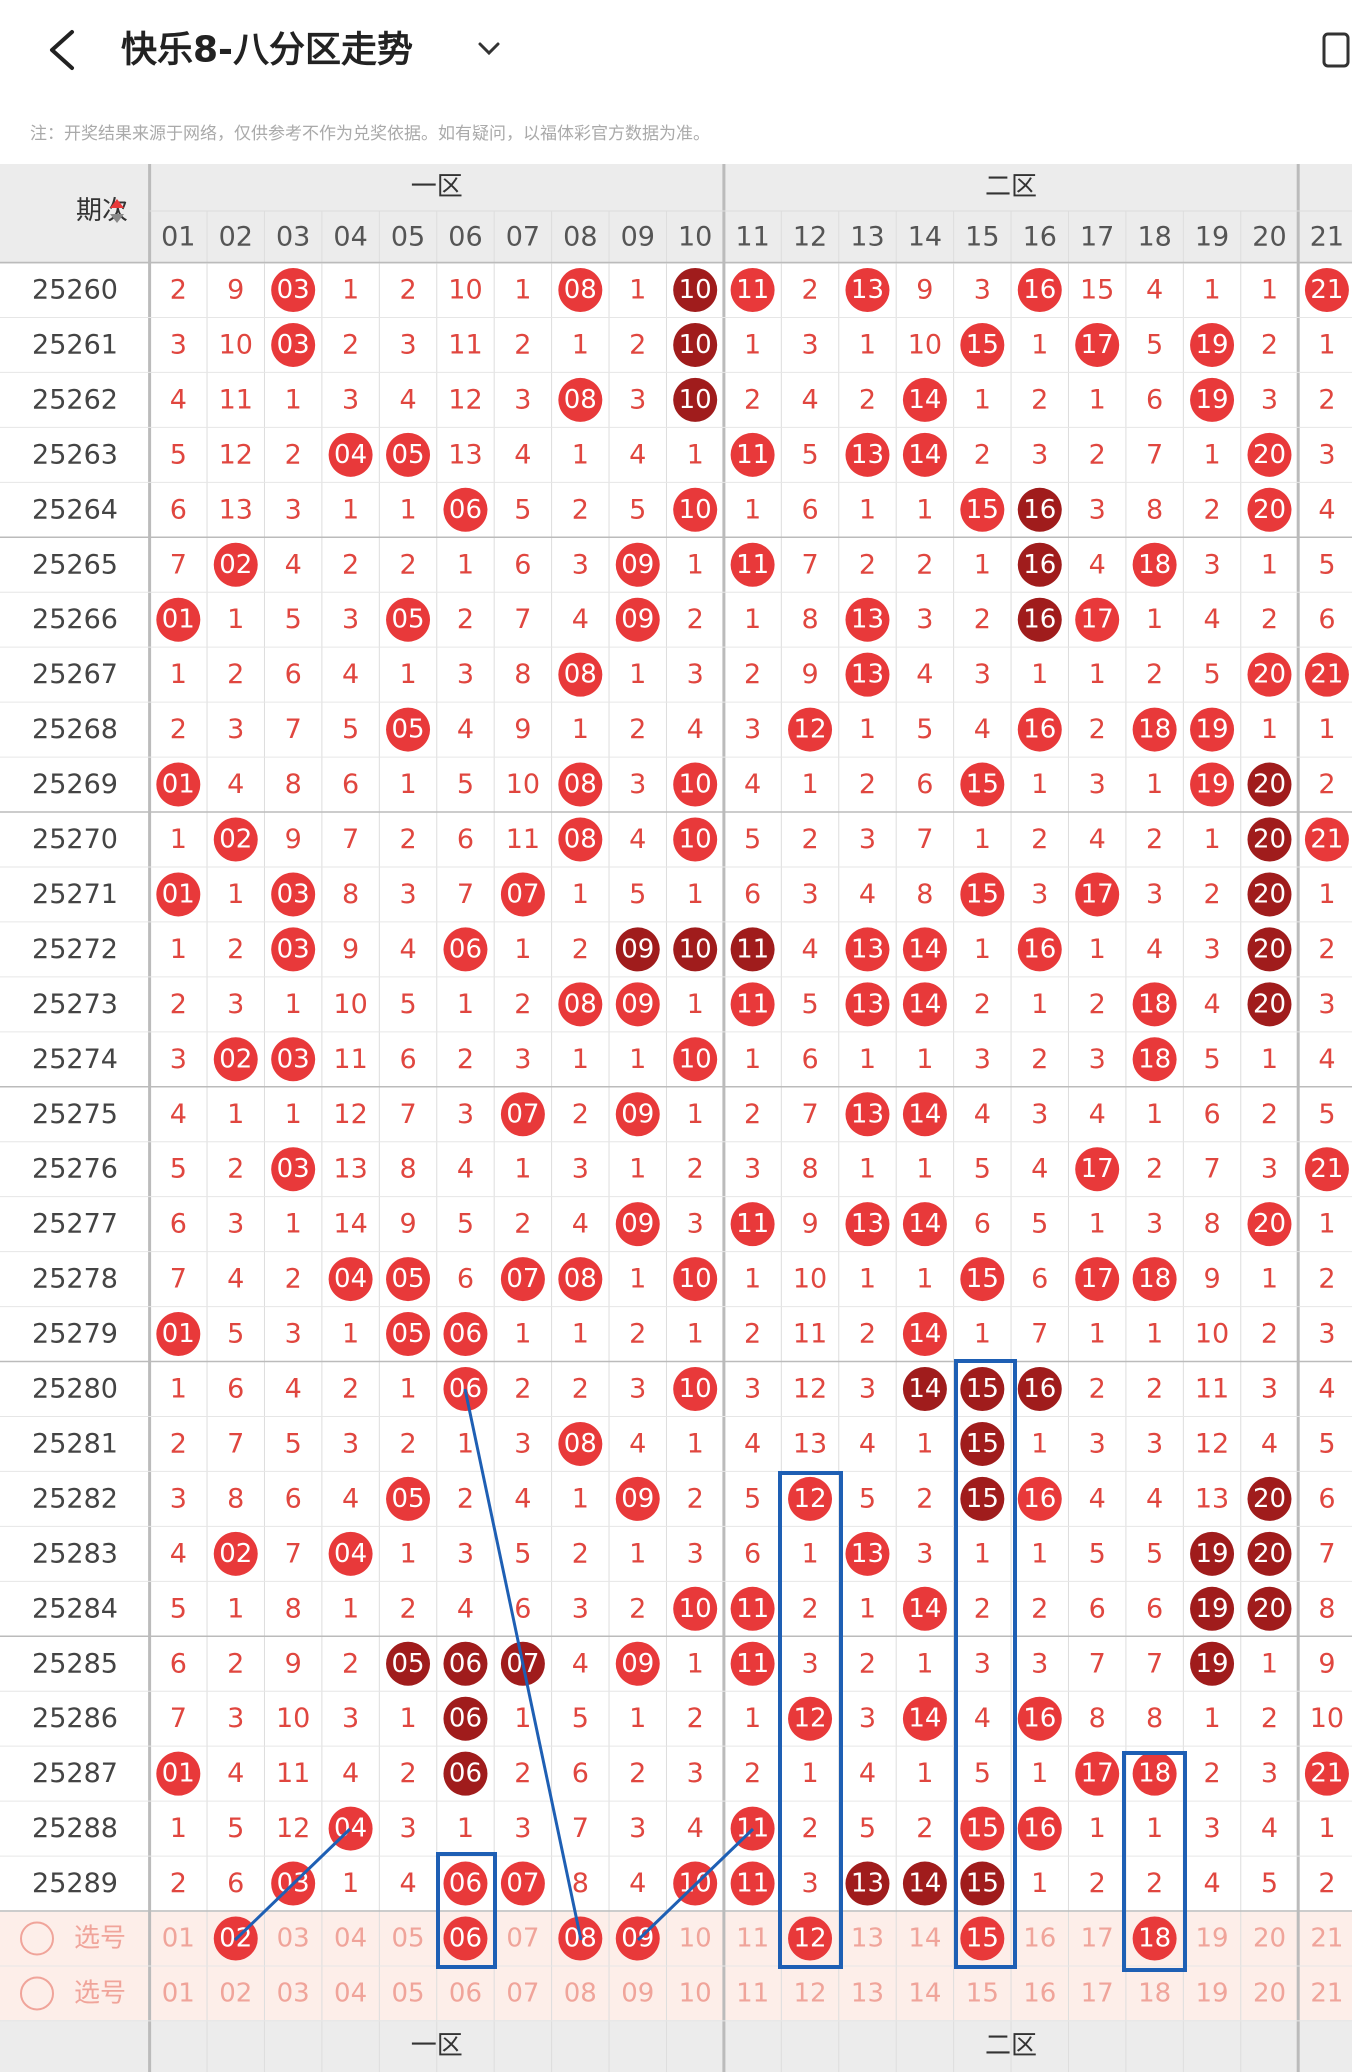 This screenshot has height=2072, width=1352. I want to click on select-number: 02, so click(235, 1993).